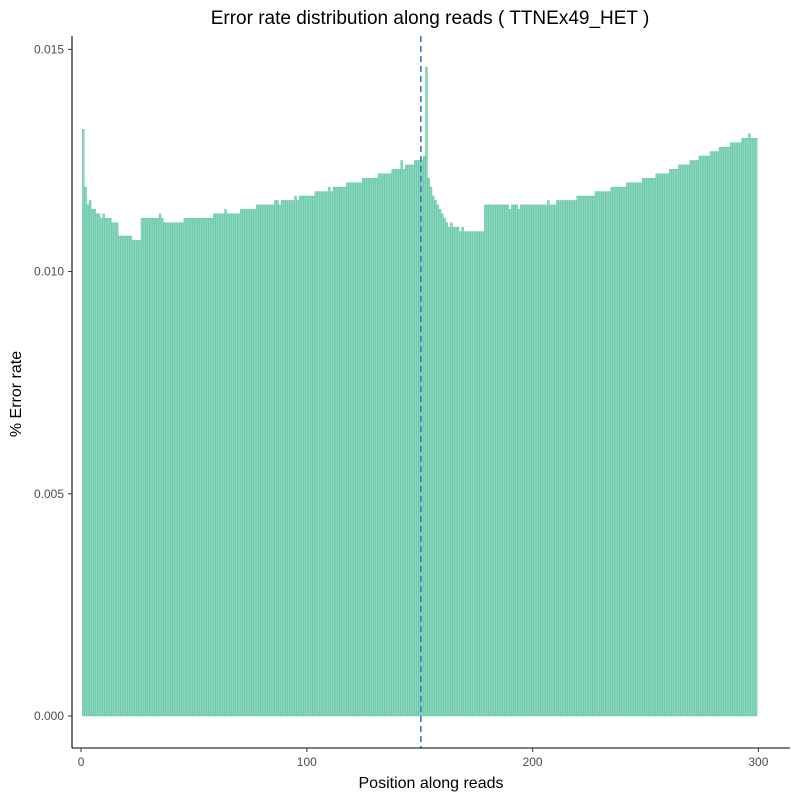 This screenshot has height=805, width=800. Describe the element at coordinates (307, 762) in the screenshot. I see `x-tick-label: 100` at that location.